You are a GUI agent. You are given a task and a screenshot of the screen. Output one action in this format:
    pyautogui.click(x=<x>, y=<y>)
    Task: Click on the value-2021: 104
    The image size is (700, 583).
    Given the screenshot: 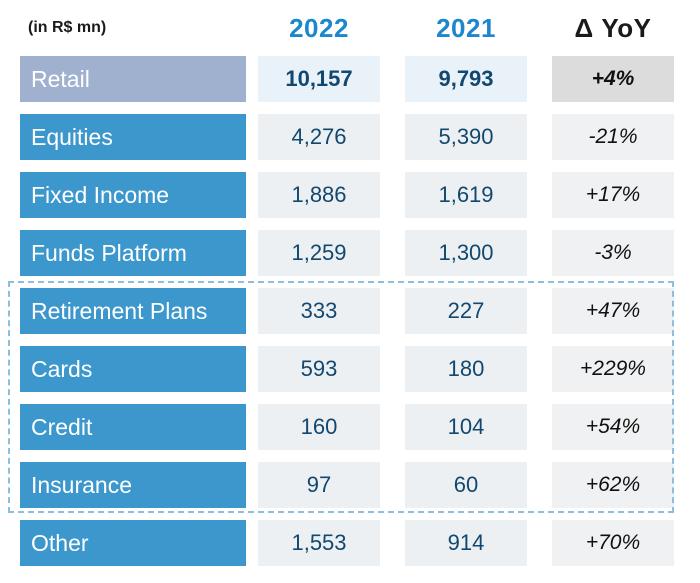 What is the action you would take?
    pyautogui.click(x=466, y=427)
    